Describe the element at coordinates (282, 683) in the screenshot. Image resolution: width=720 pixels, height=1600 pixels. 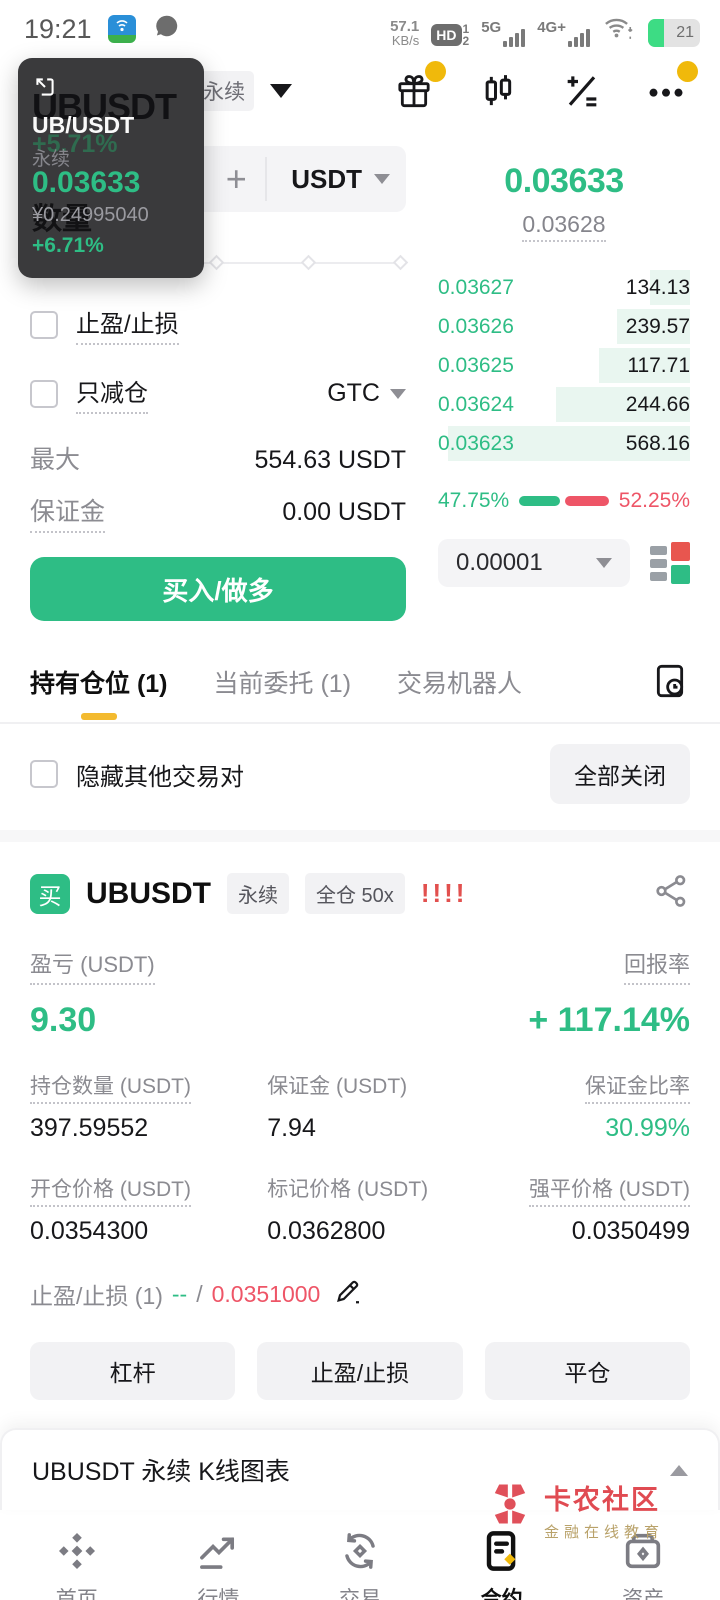
I see `tab-open-orders: 当前委托 (1)` at that location.